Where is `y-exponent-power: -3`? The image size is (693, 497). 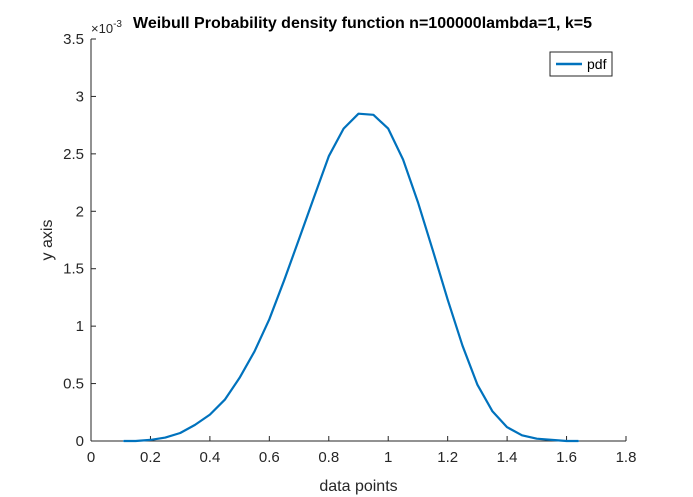
y-exponent-power: -3 is located at coordinates (117, 24).